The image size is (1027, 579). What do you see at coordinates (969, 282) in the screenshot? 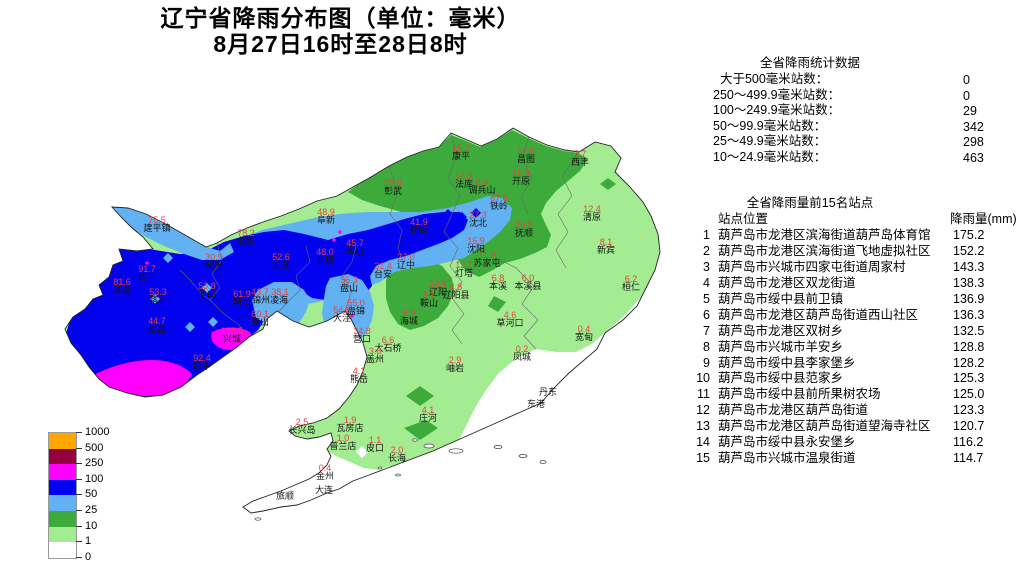
I see `ranking-value: 138.3` at bounding box center [969, 282].